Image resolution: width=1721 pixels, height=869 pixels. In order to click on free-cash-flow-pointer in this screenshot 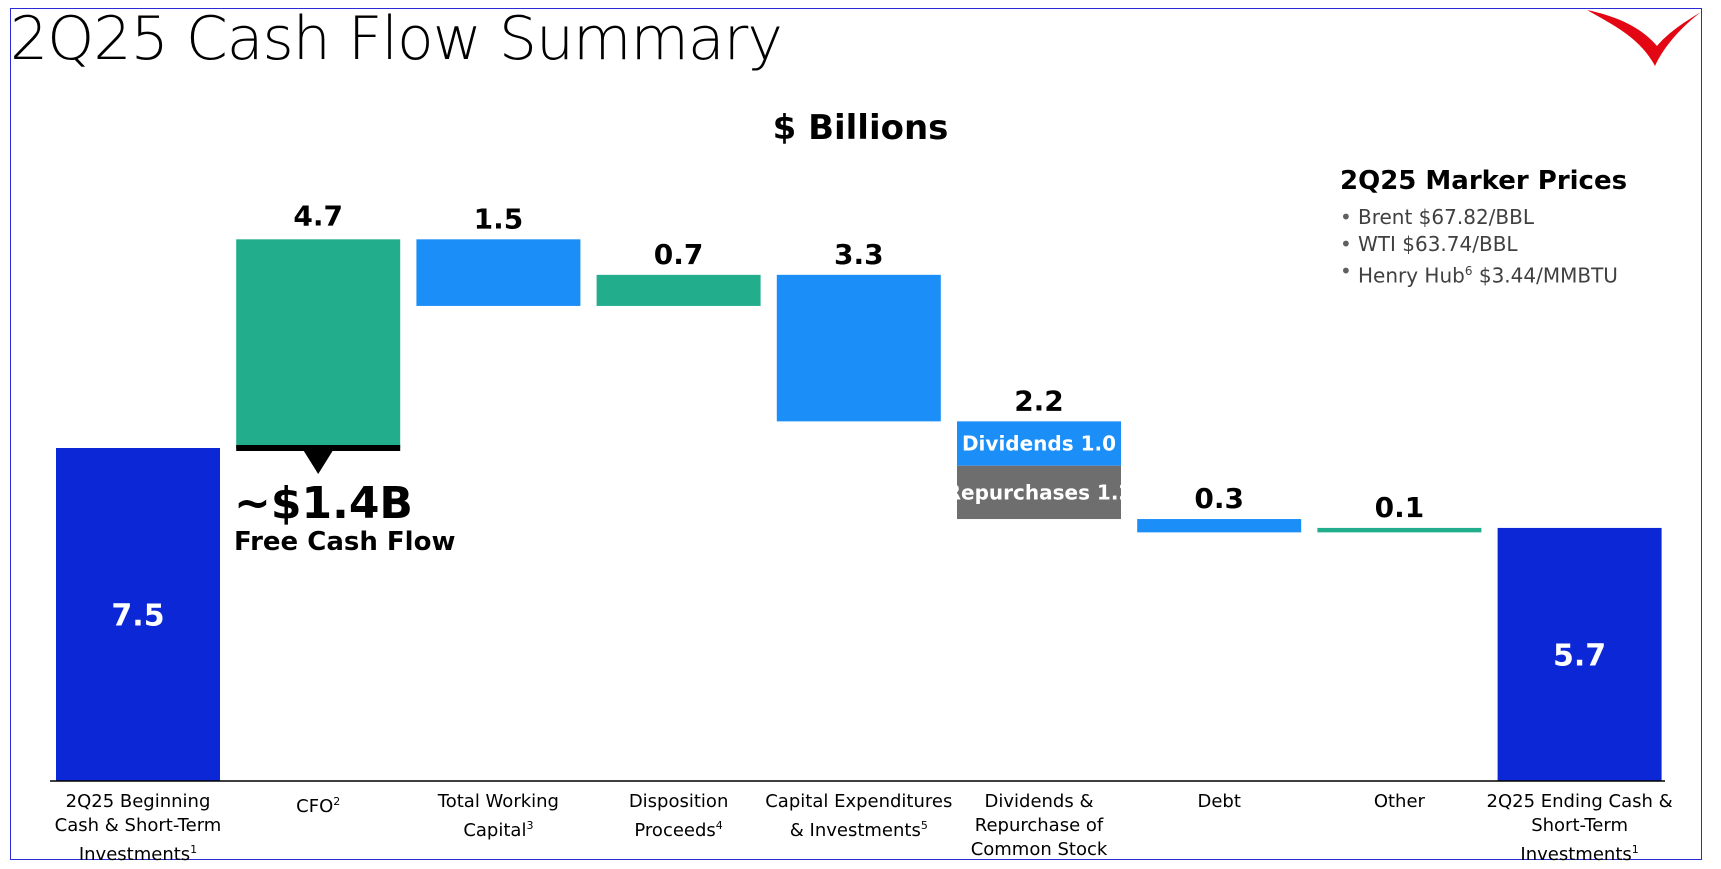, I will do `click(318, 462)`.